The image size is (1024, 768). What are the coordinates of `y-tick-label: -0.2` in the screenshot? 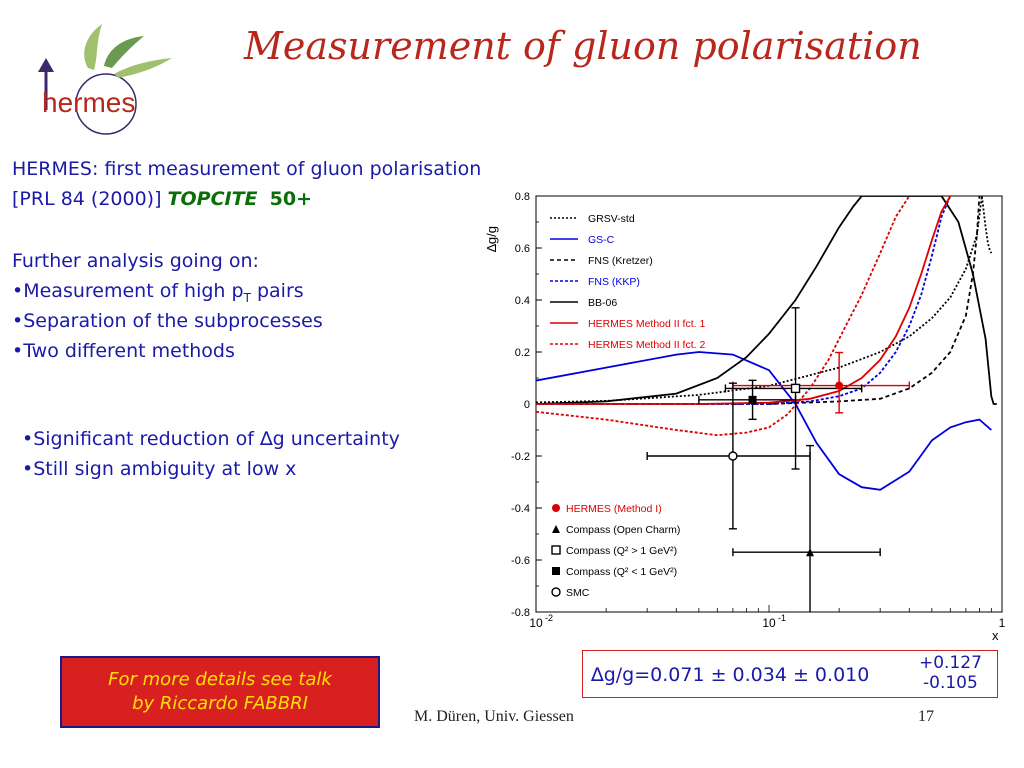 It's located at (520, 457).